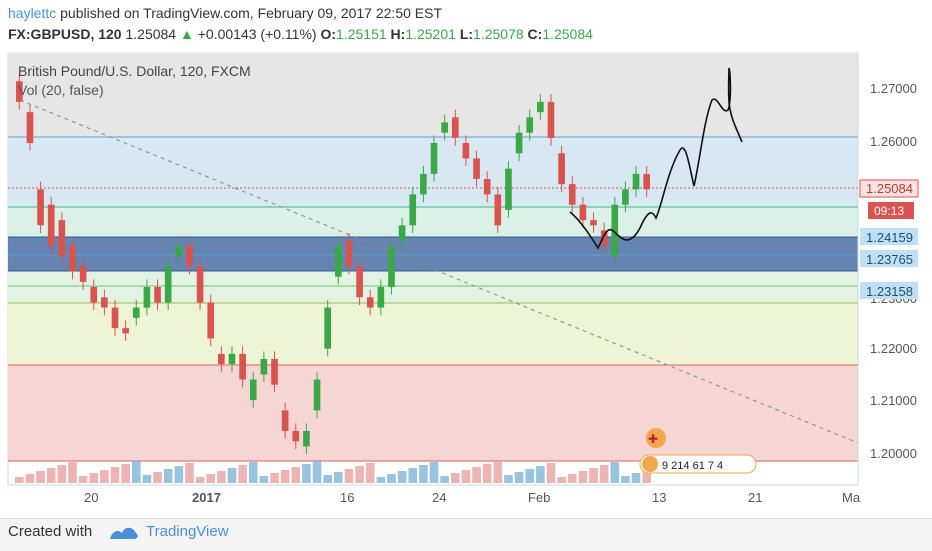 This screenshot has width=932, height=551. Describe the element at coordinates (539, 497) in the screenshot. I see `time-tick-label: Feb` at that location.